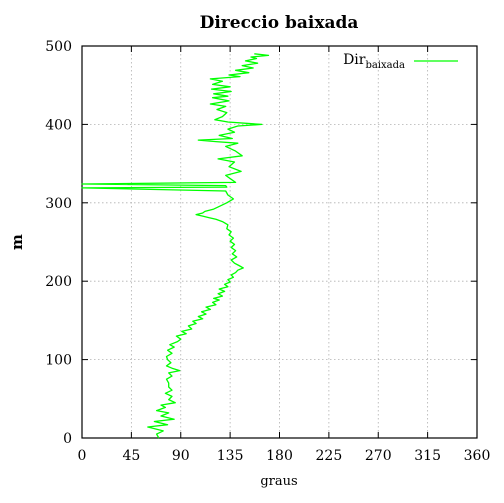 The height and width of the screenshot is (503, 504). What do you see at coordinates (17, 242) in the screenshot?
I see `y-axis-label: m` at bounding box center [17, 242].